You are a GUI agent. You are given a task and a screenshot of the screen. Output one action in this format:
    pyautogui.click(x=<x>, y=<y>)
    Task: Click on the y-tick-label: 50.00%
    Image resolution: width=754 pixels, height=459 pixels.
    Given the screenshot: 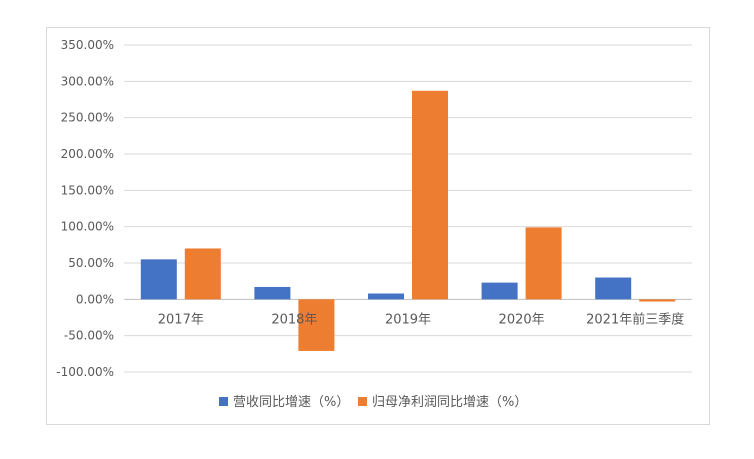 What is the action you would take?
    pyautogui.click(x=91, y=263)
    